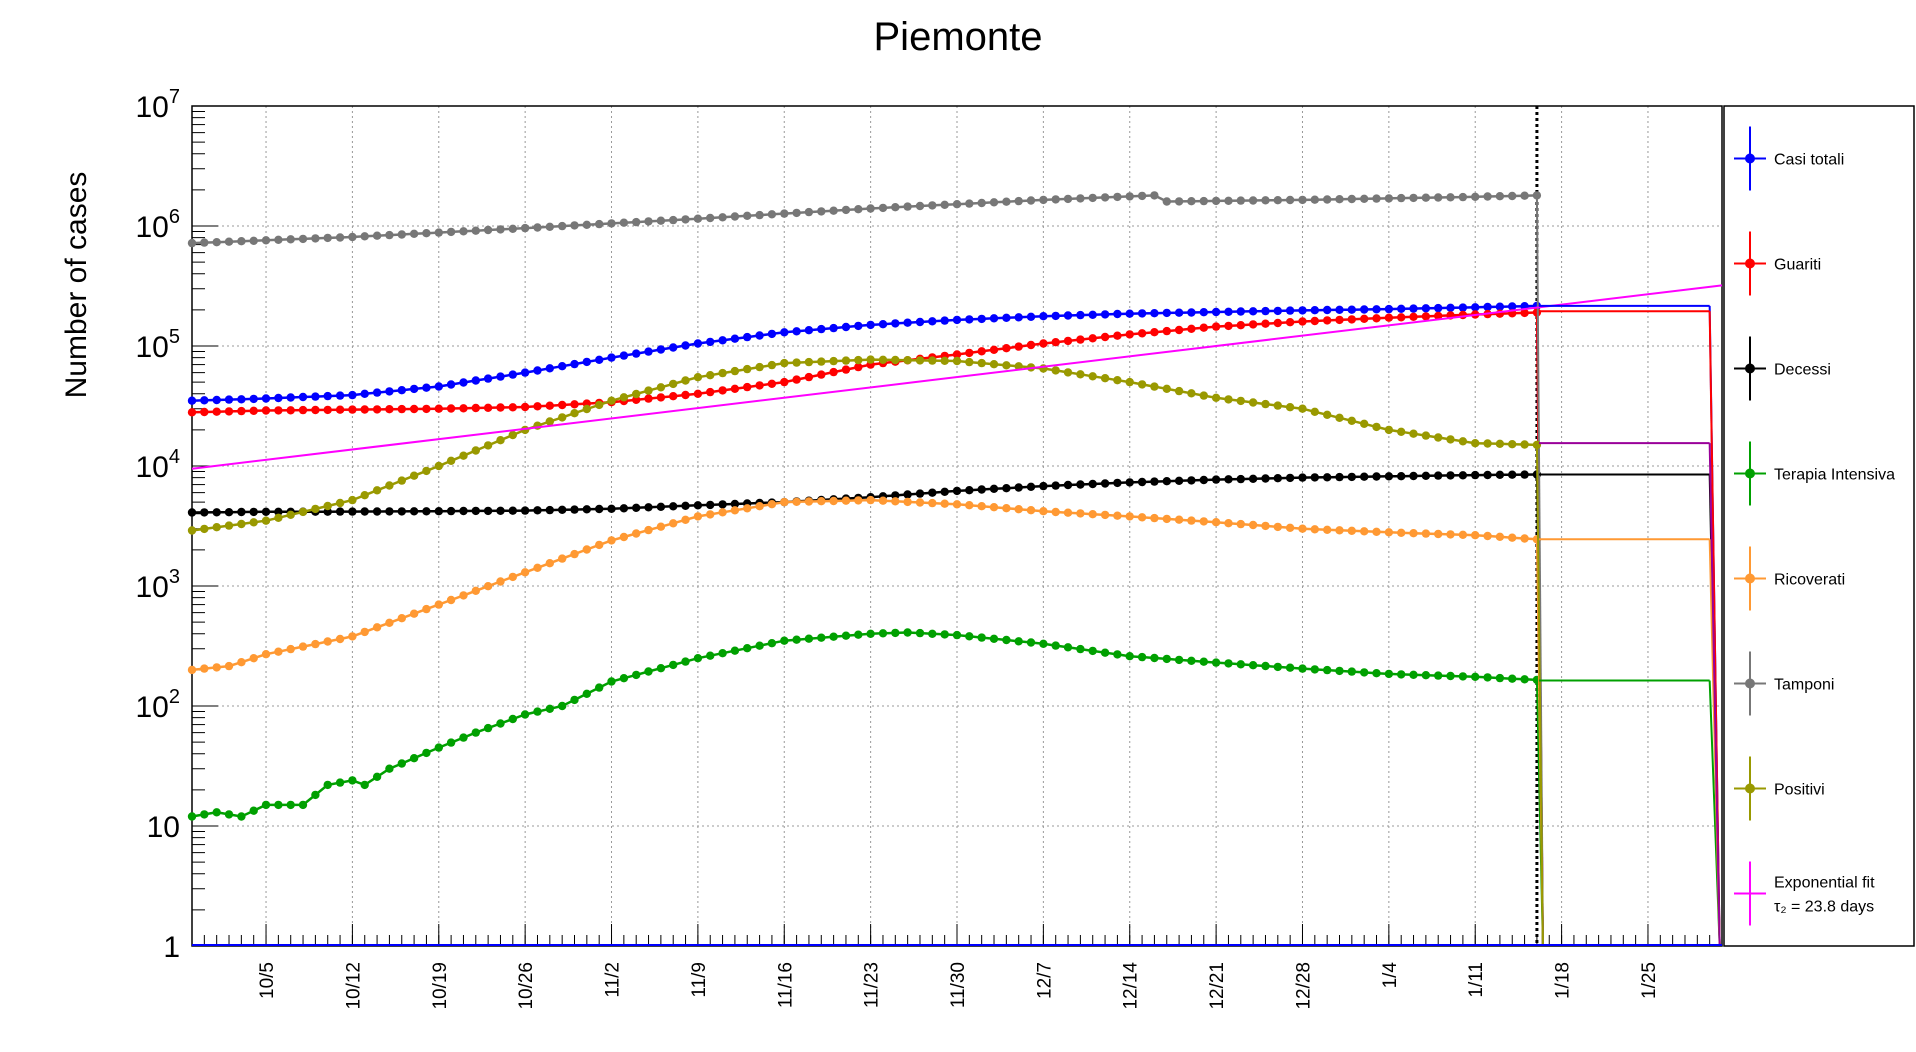 The width and height of the screenshot is (1916, 1052). Describe the element at coordinates (872, 985) in the screenshot. I see `x-tick-label: 11/23` at that location.